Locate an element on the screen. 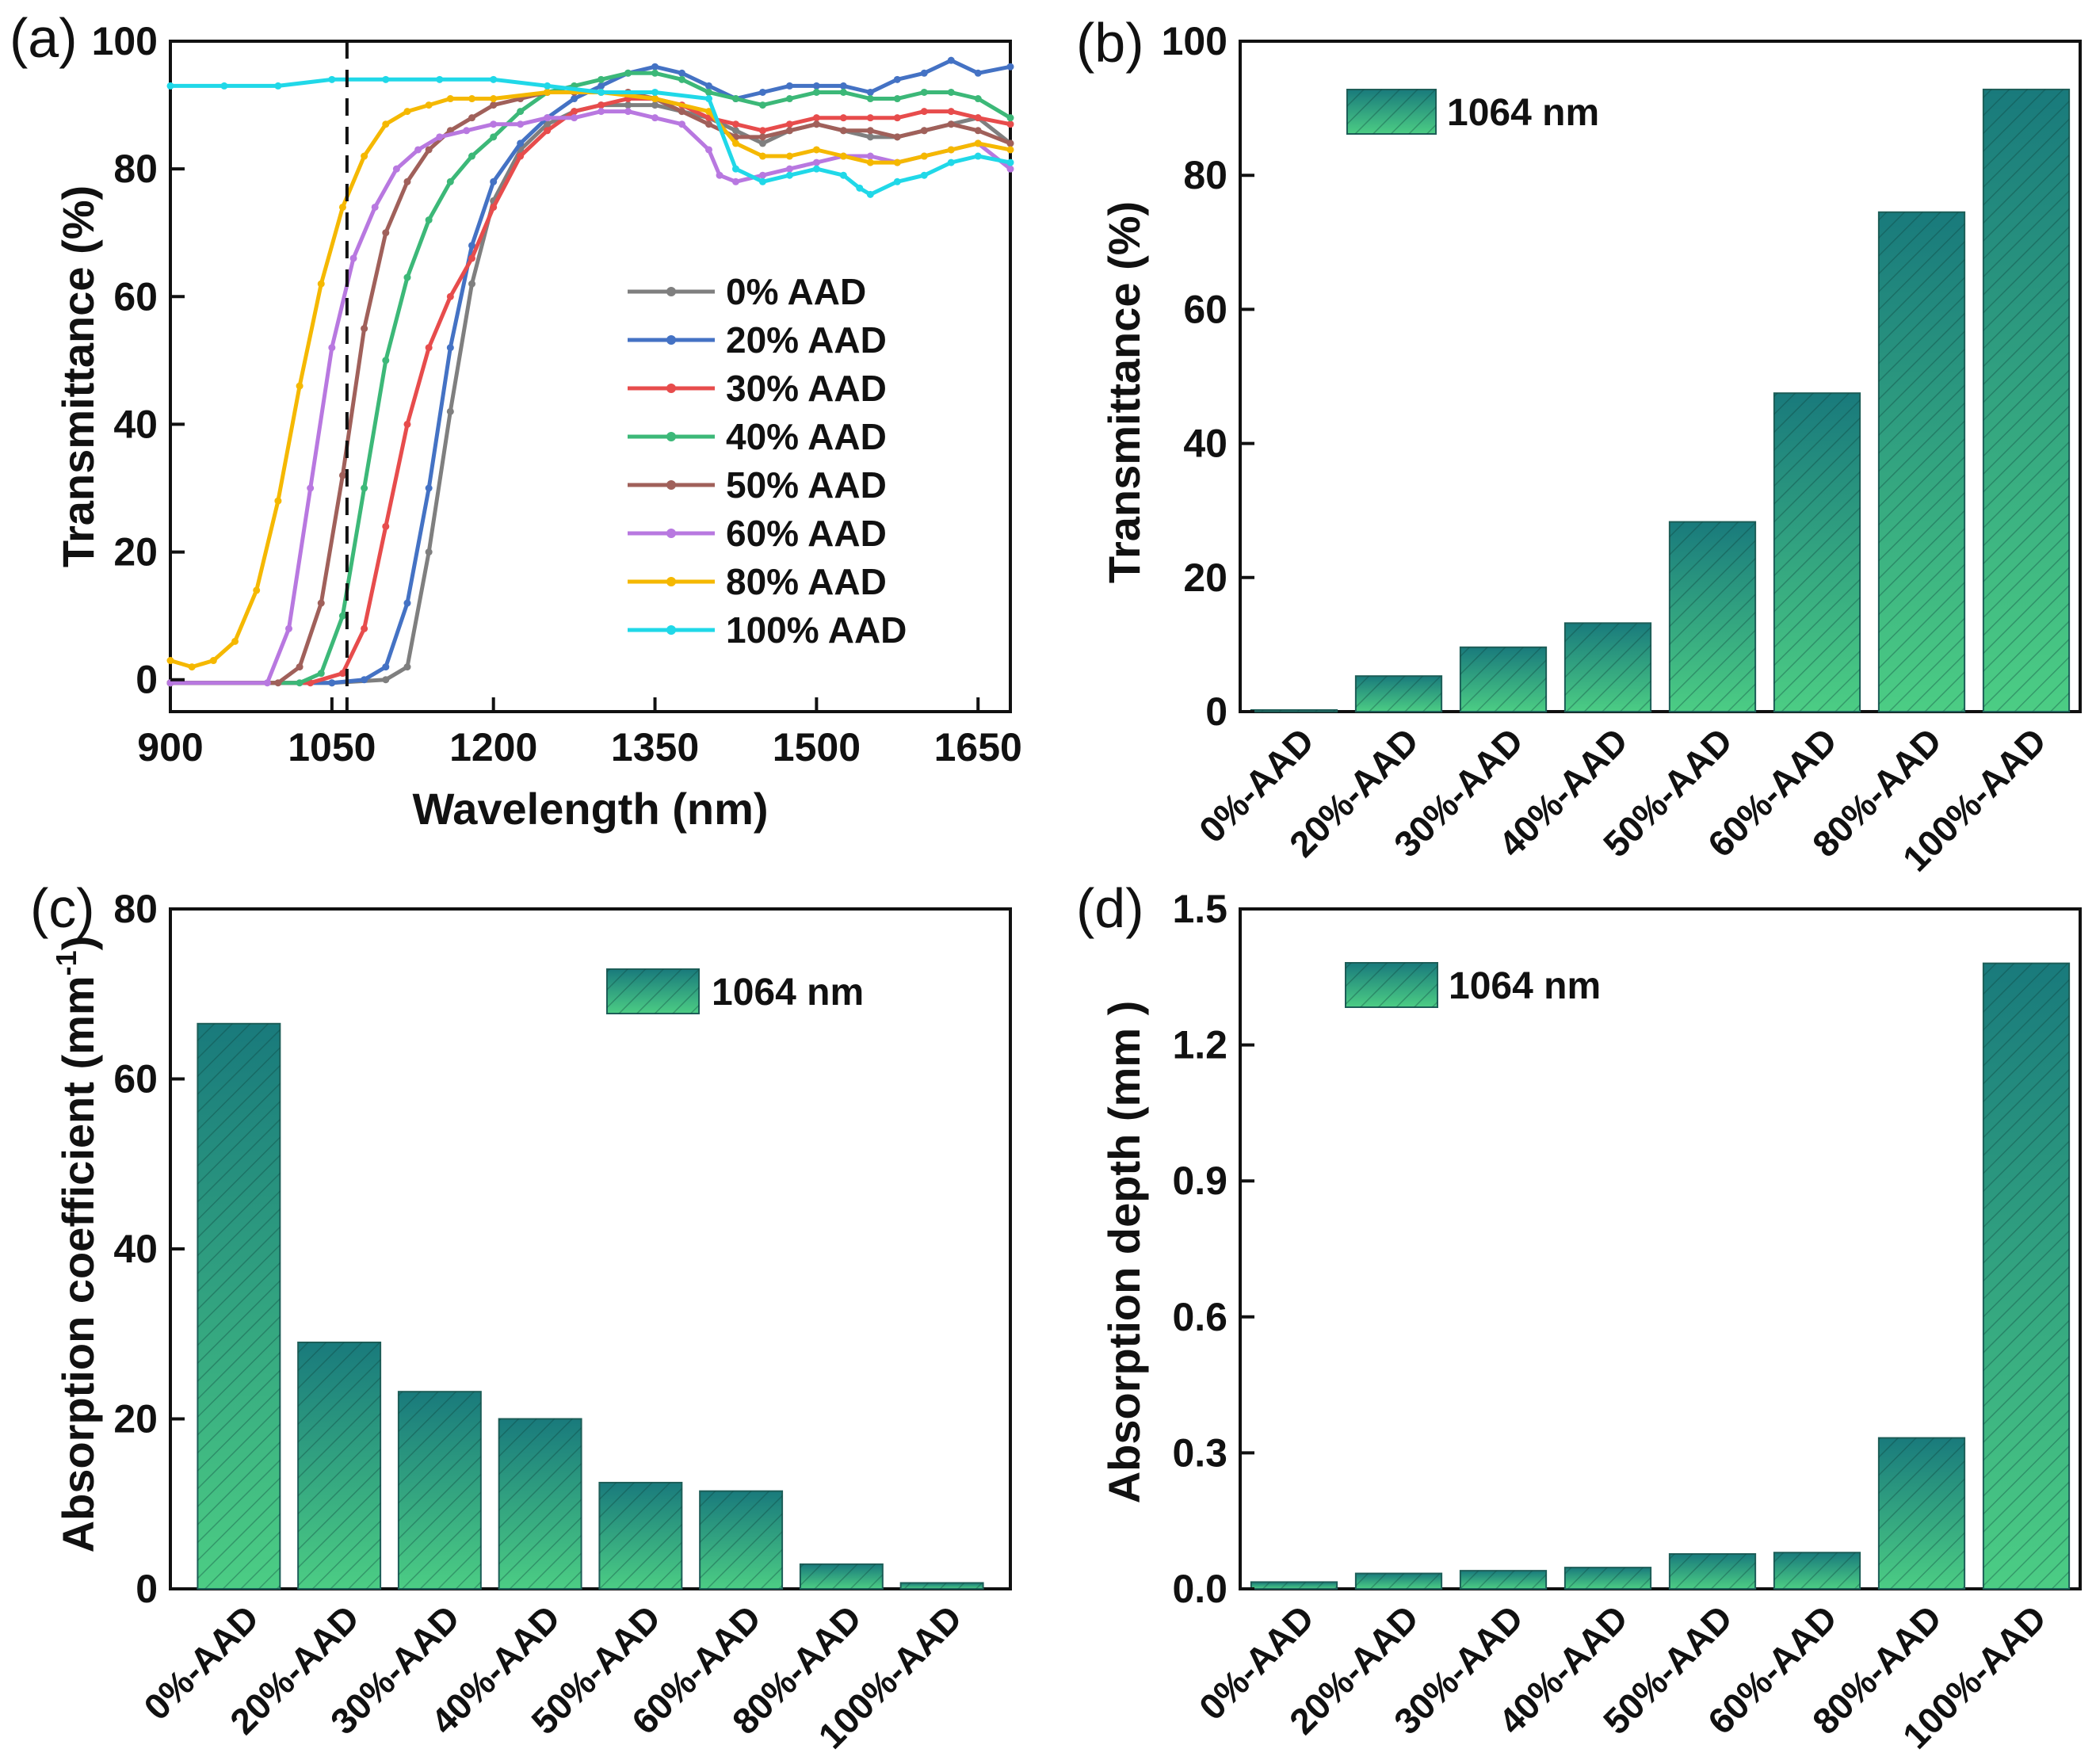 The image size is (2096, 1764). x-tick-label: 1650 is located at coordinates (978, 747).